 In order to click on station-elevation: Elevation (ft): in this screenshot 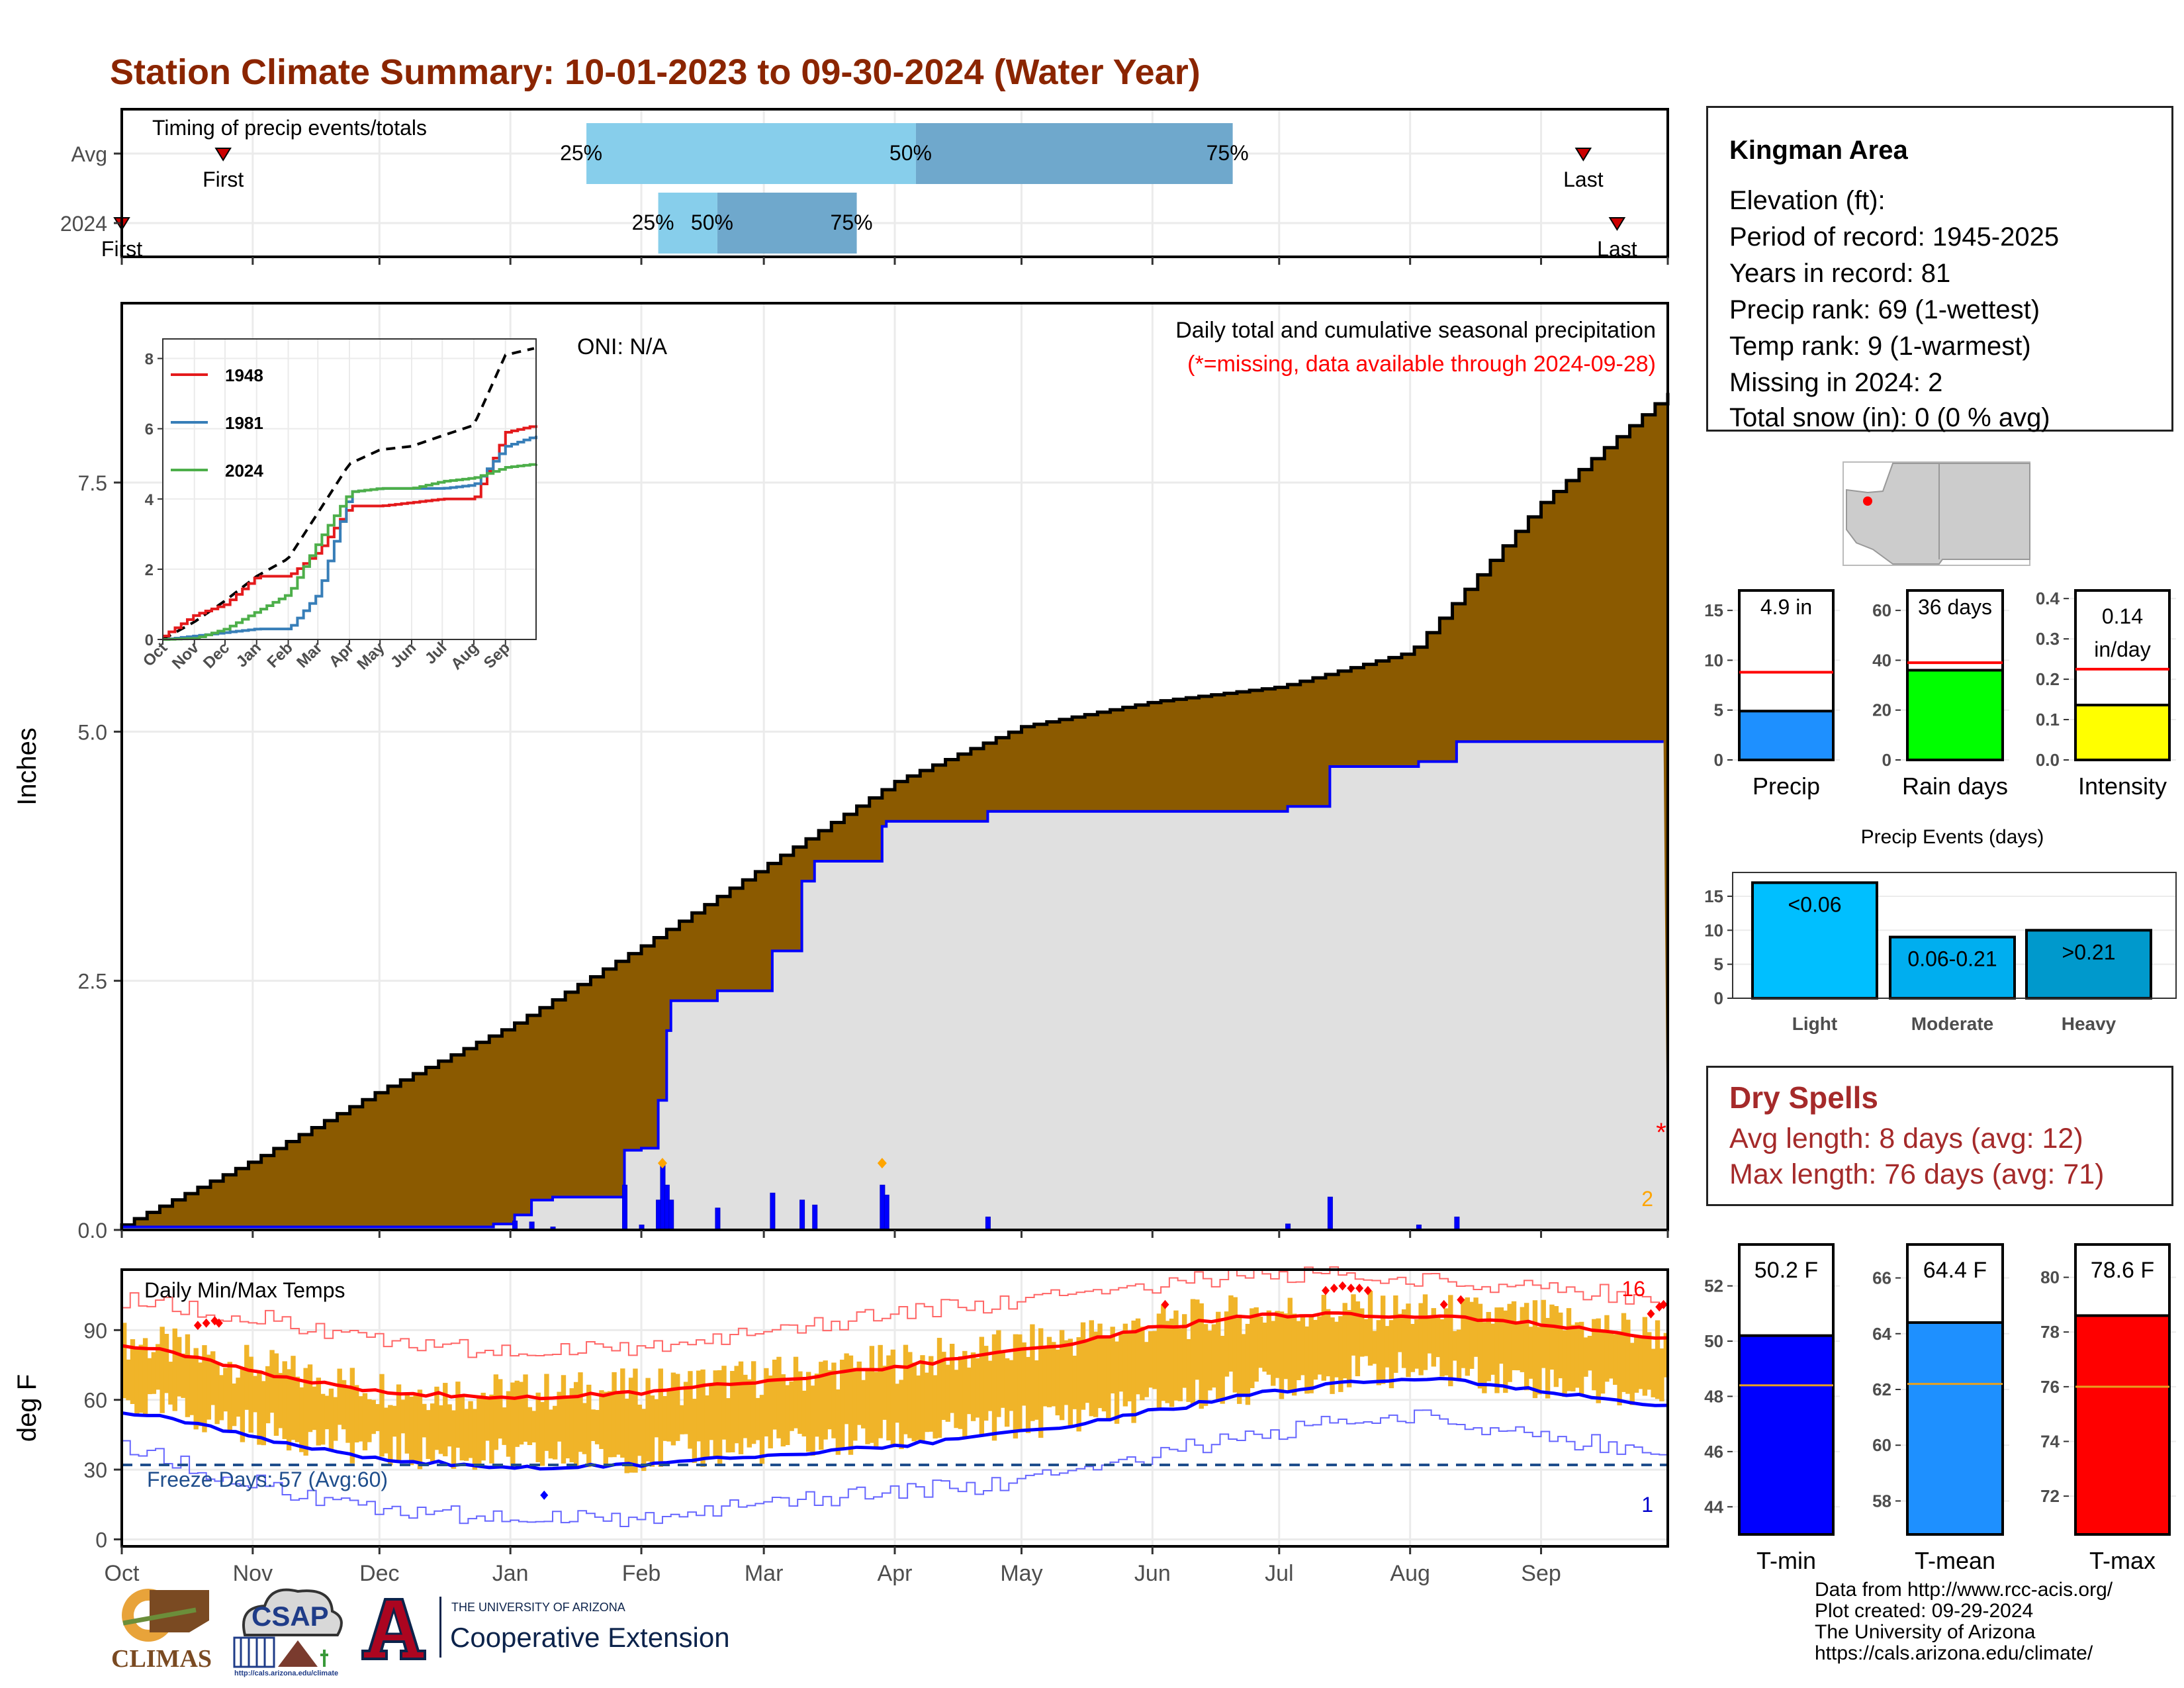, I will do `click(1807, 200)`.